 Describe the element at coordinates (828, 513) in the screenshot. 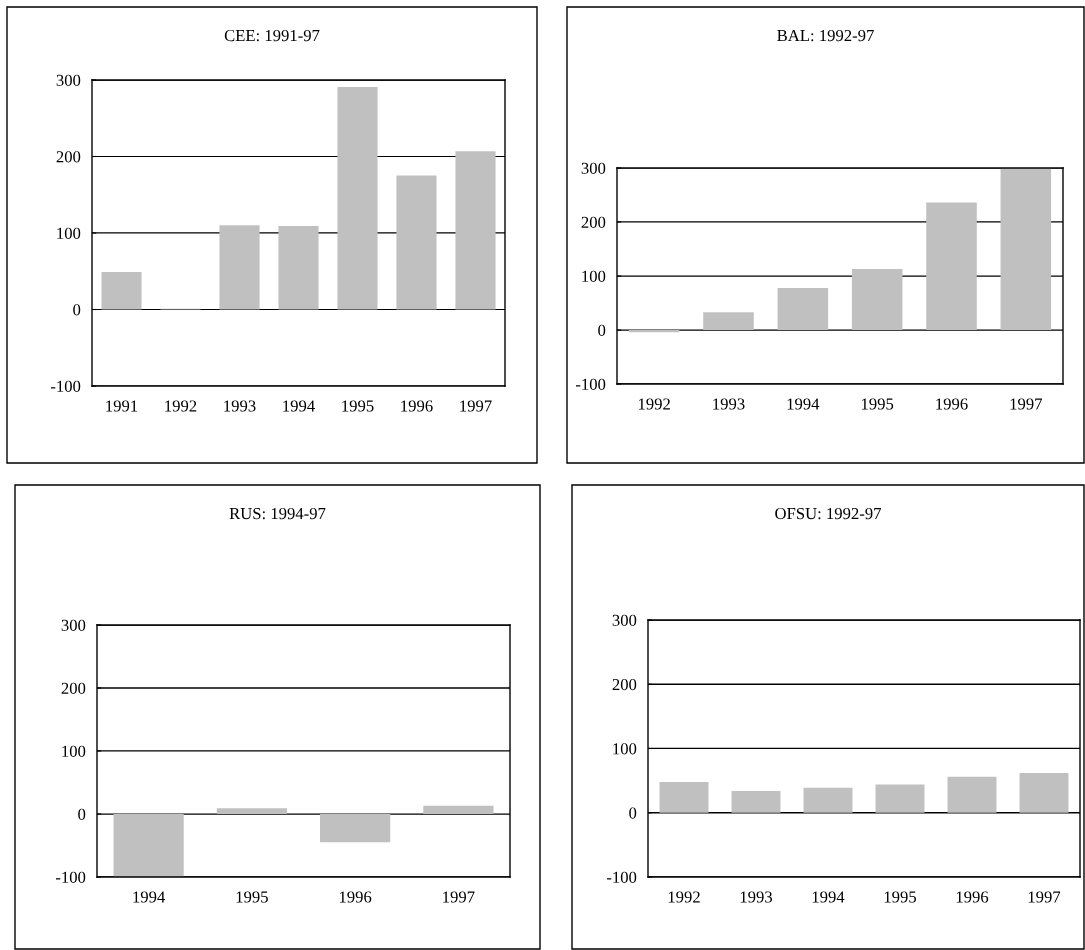

I see `chart-title: OFSU: 1992-97` at that location.